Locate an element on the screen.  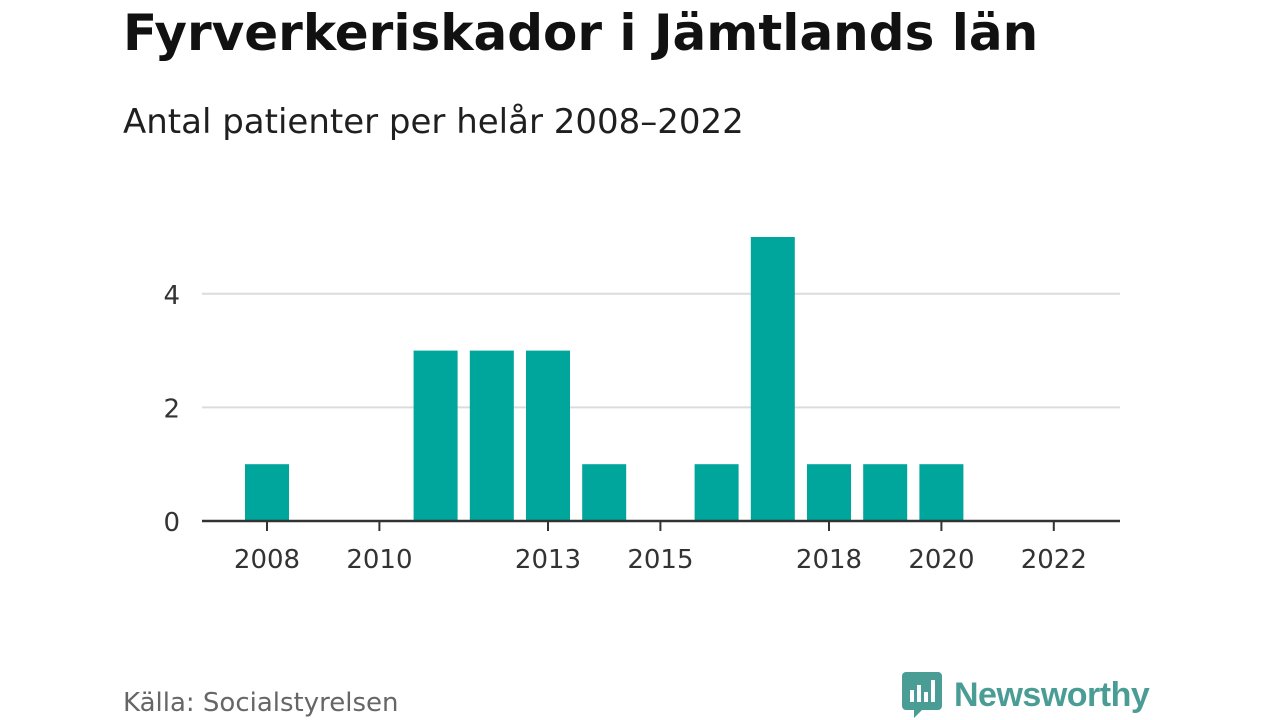
newsworthy-bar-chart-icon is located at coordinates (922, 695).